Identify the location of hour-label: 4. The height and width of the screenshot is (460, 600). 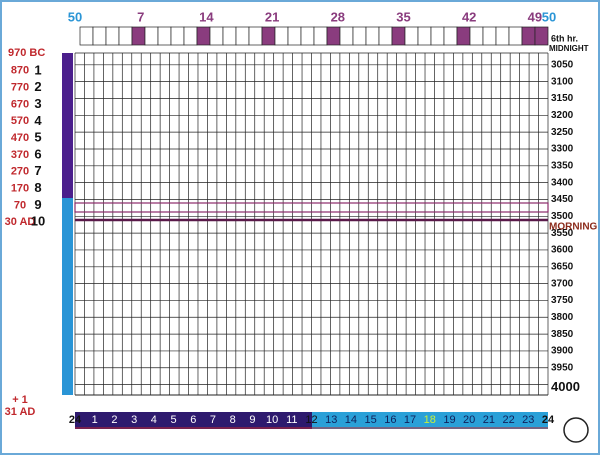
(154, 420).